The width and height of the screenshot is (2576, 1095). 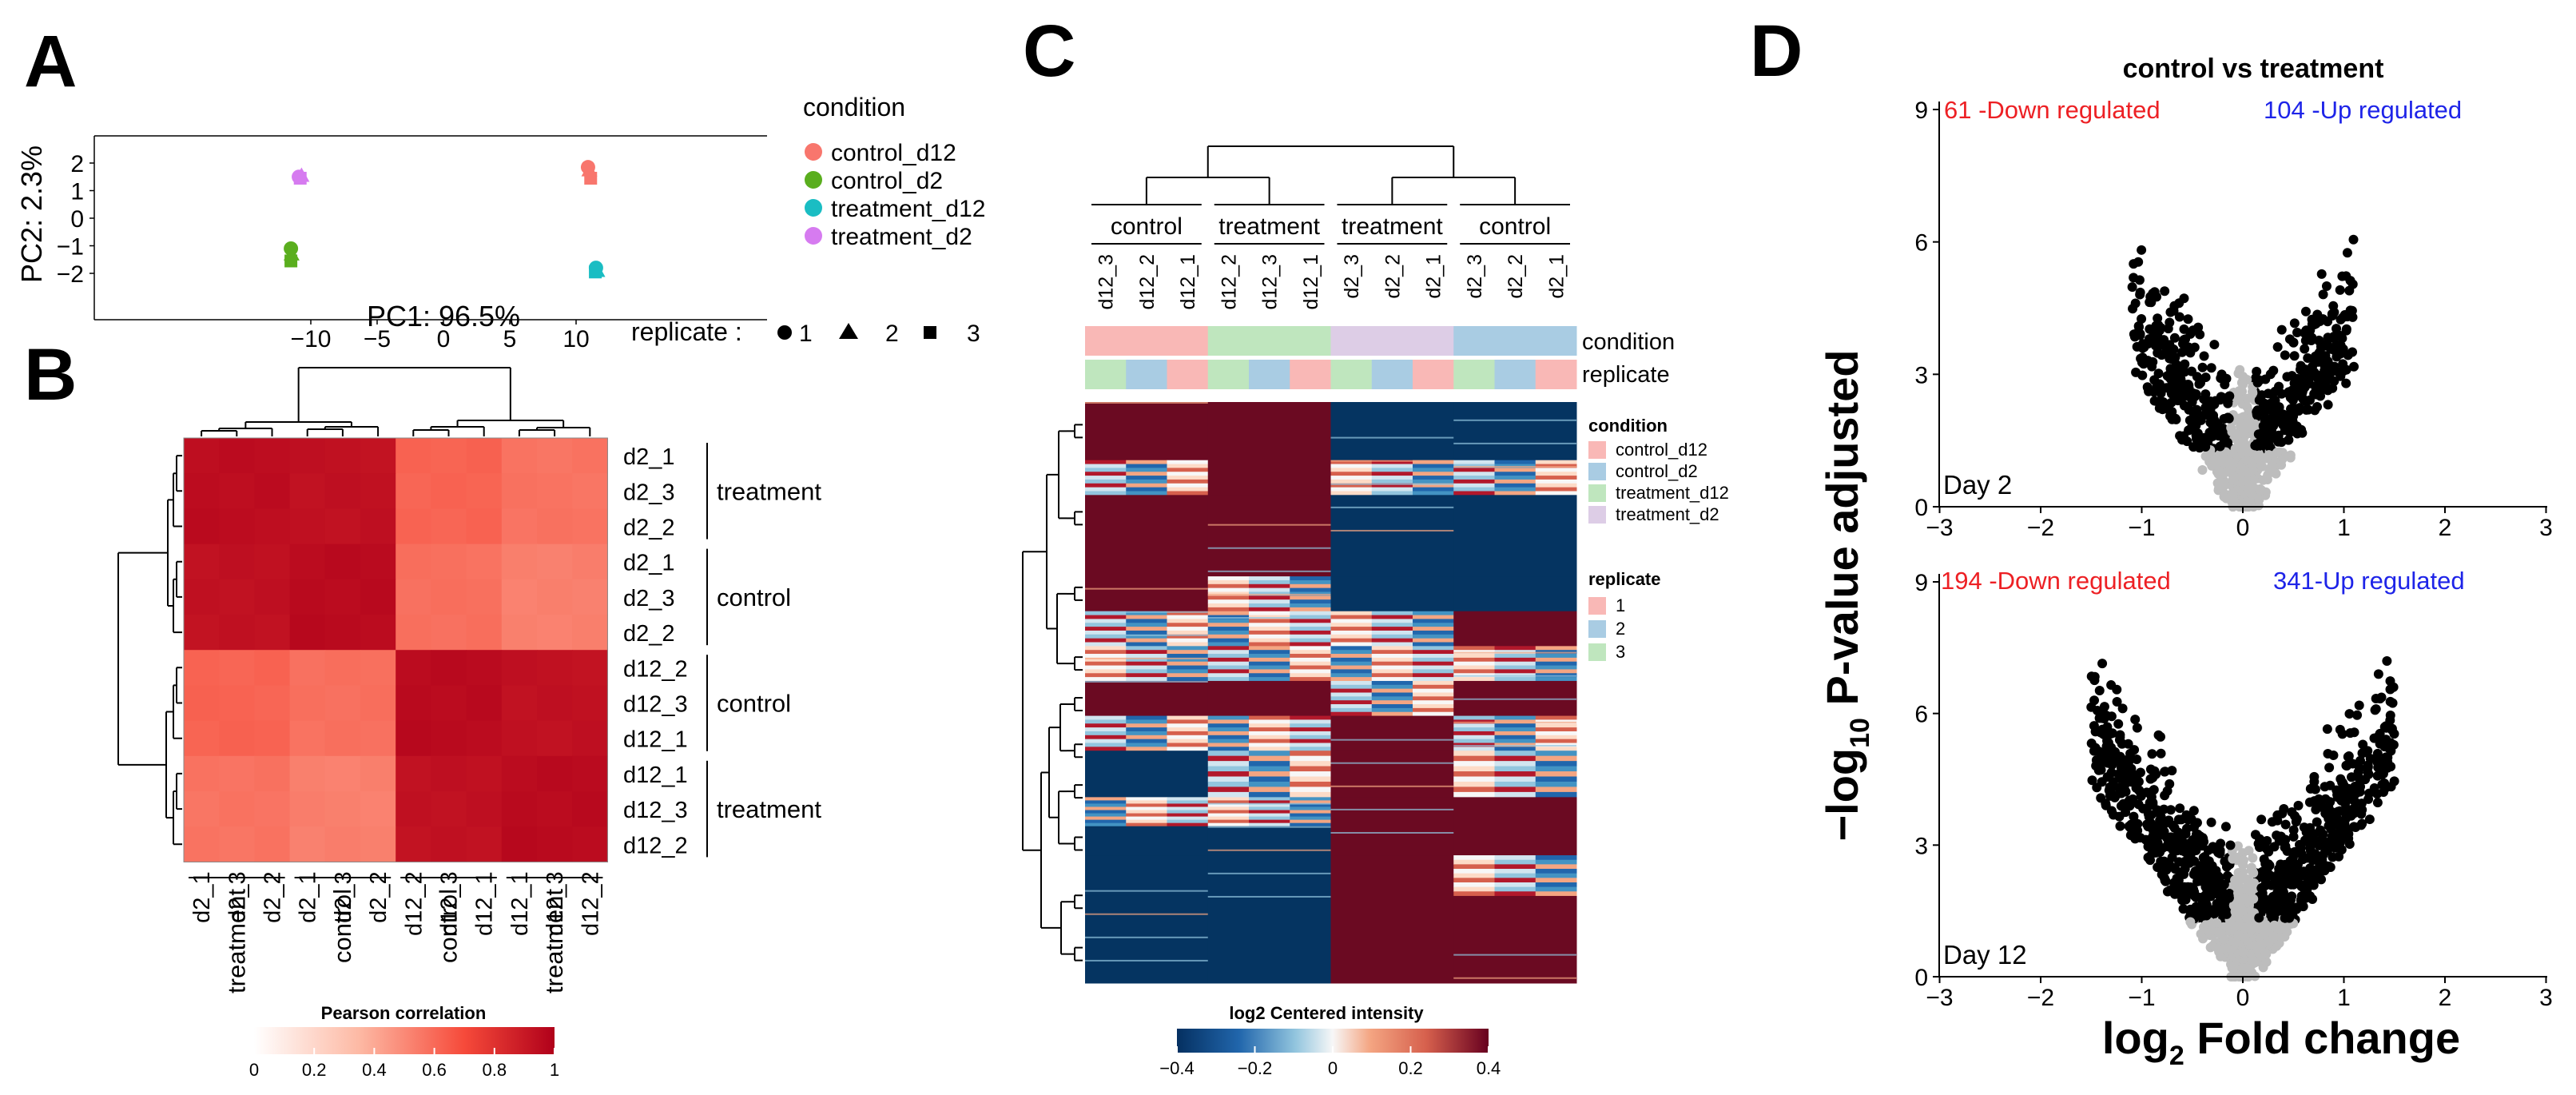 I want to click on correlation-col-group-label: treatment, so click(x=554, y=941).